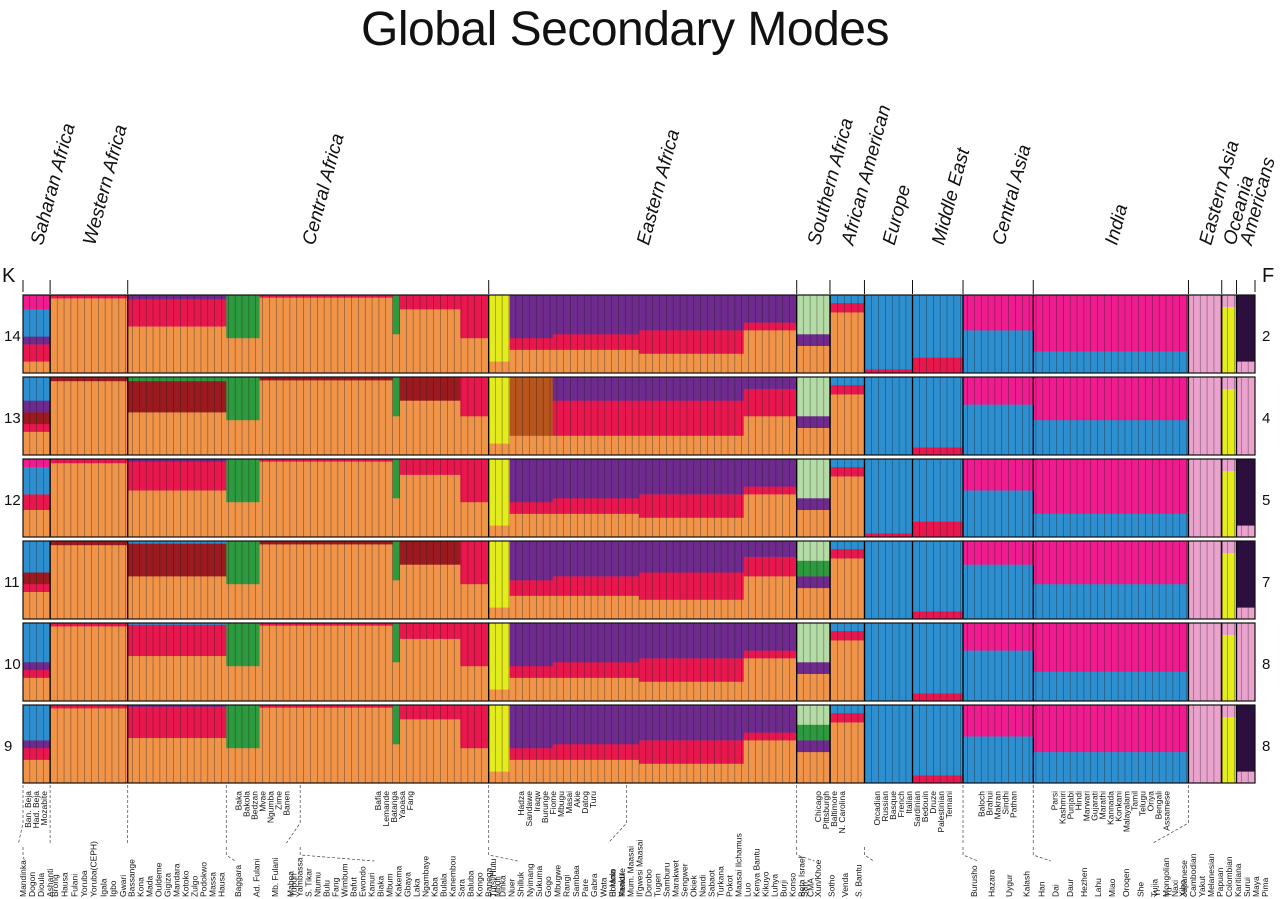 This screenshot has width=1280, height=899. Describe the element at coordinates (729, 886) in the screenshot. I see `population-label-lower: Pokot` at that location.